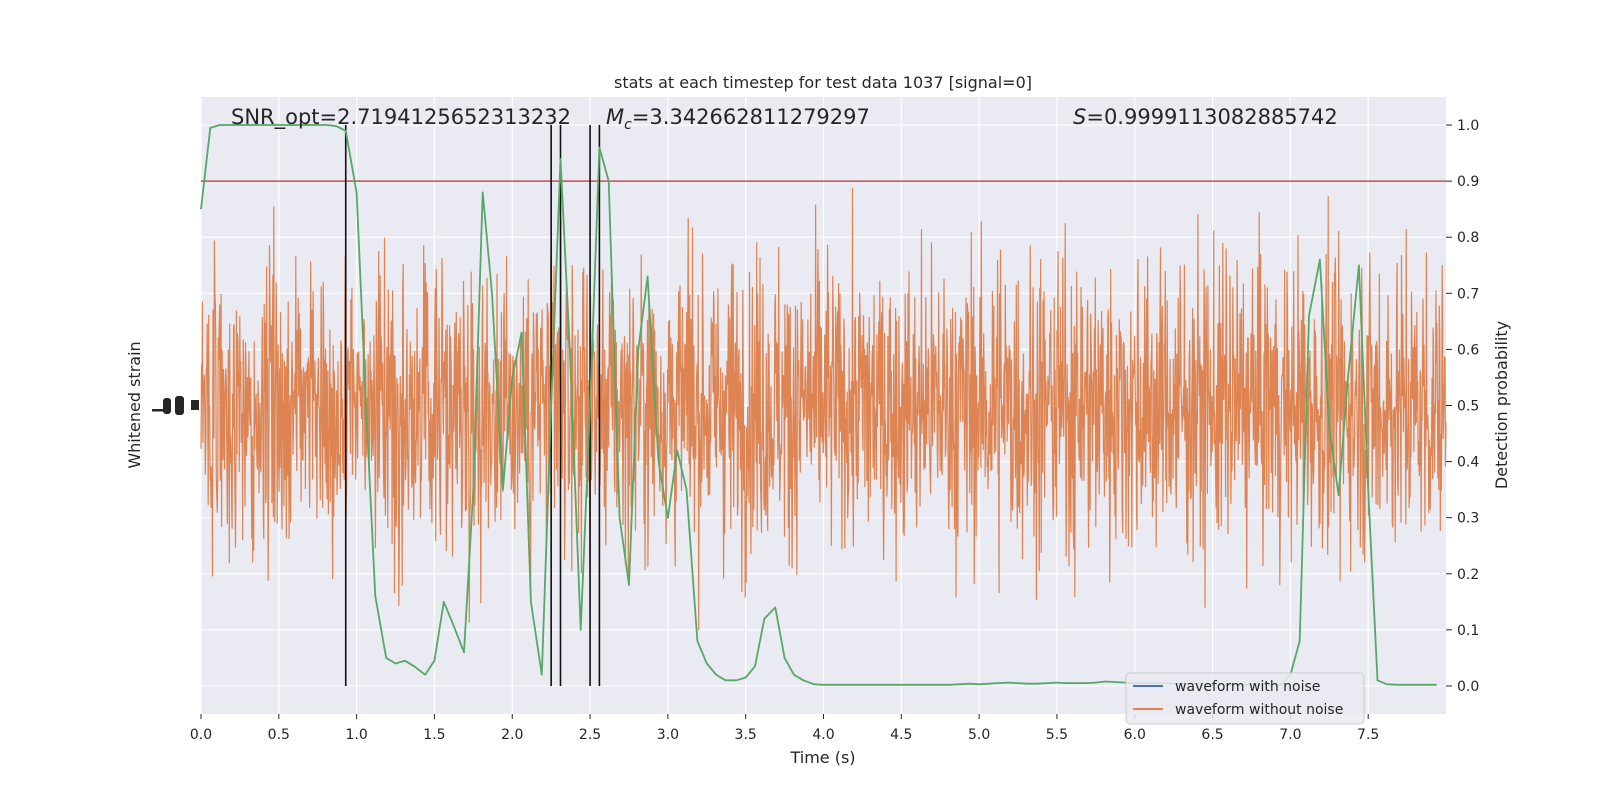  I want to click on y-right-tick-label: 0.6, so click(1468, 350).